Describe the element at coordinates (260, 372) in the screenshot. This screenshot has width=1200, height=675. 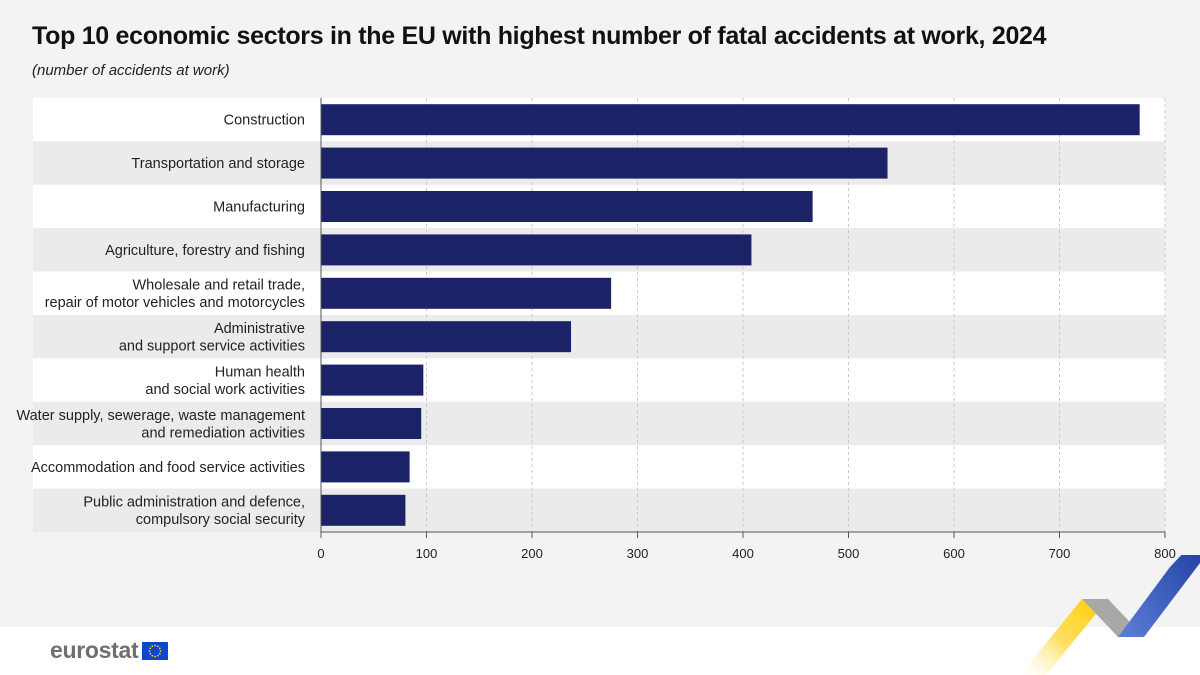
I see `category-label-line: Human health` at that location.